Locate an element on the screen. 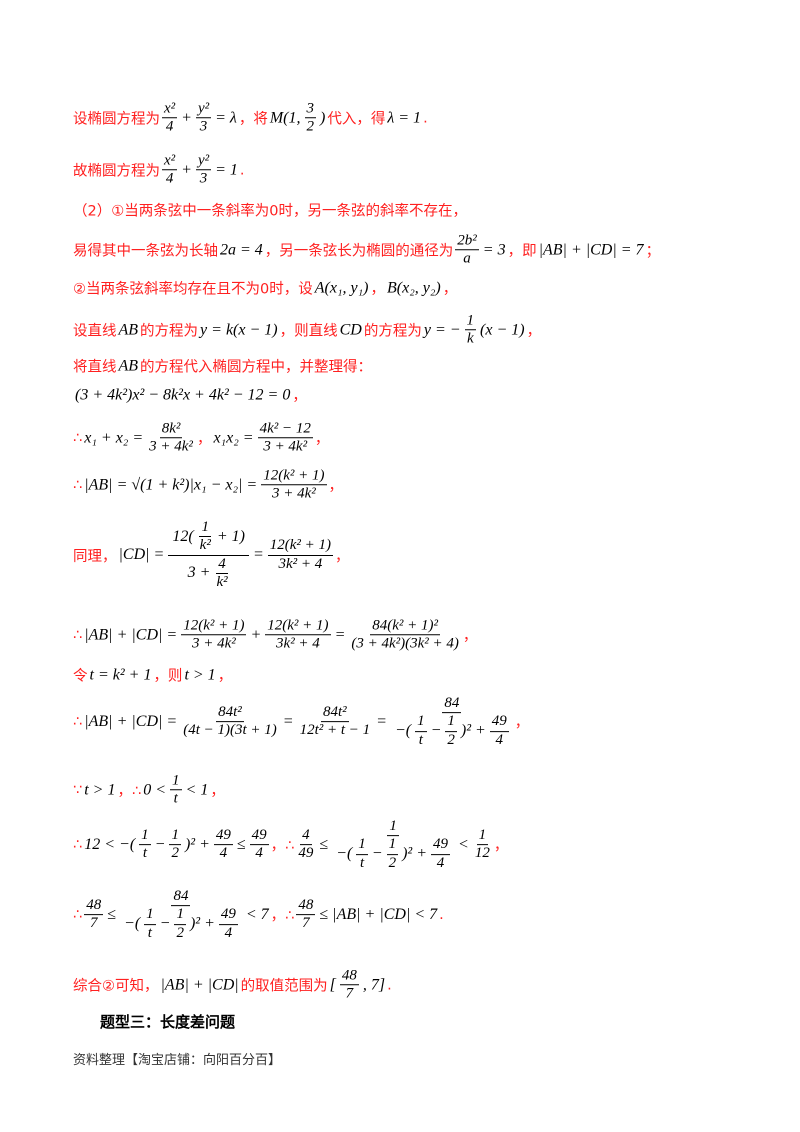  math-text: y² is located at coordinates (203, 160).